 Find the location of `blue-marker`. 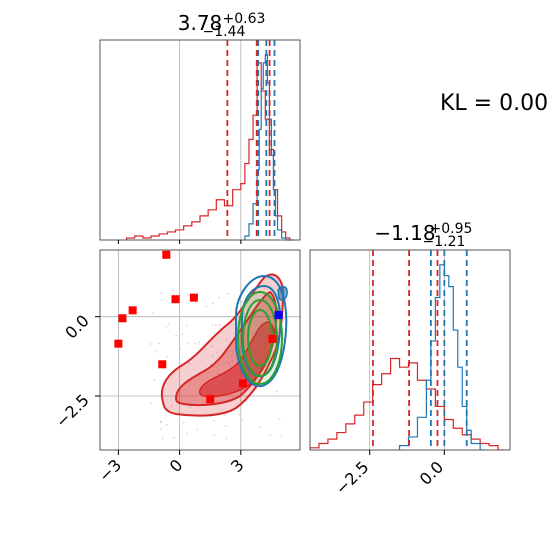

blue-marker is located at coordinates (278, 315).